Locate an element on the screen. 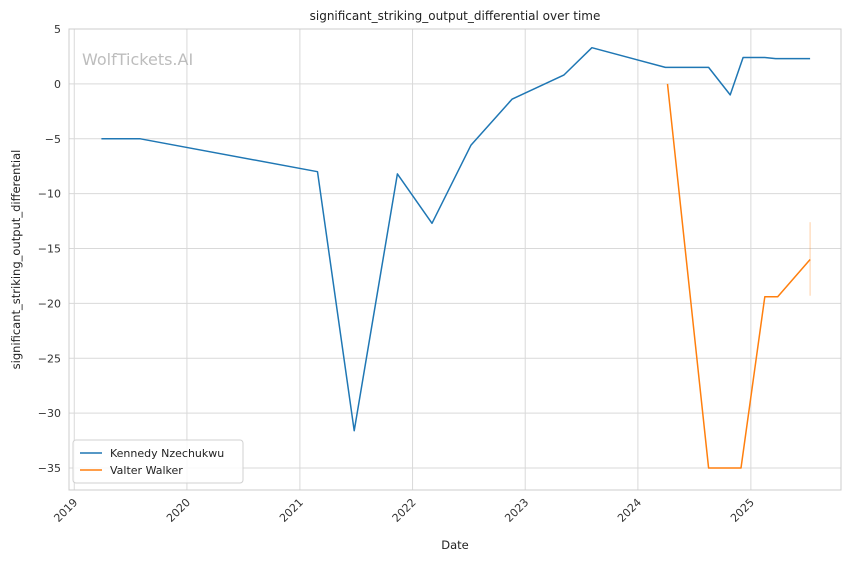 Image resolution: width=850 pixels, height=561 pixels. x-axis-label: Date is located at coordinates (455, 545).